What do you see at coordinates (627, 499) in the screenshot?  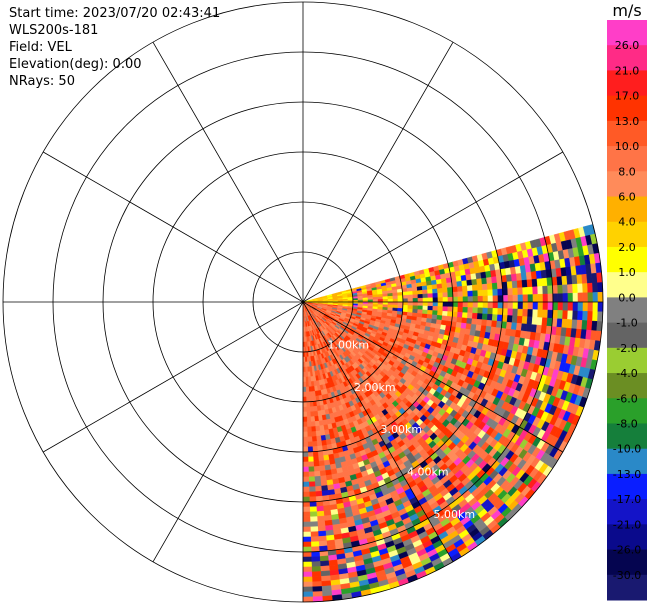 I see `colorbar-tick-label: -17.0` at bounding box center [627, 499].